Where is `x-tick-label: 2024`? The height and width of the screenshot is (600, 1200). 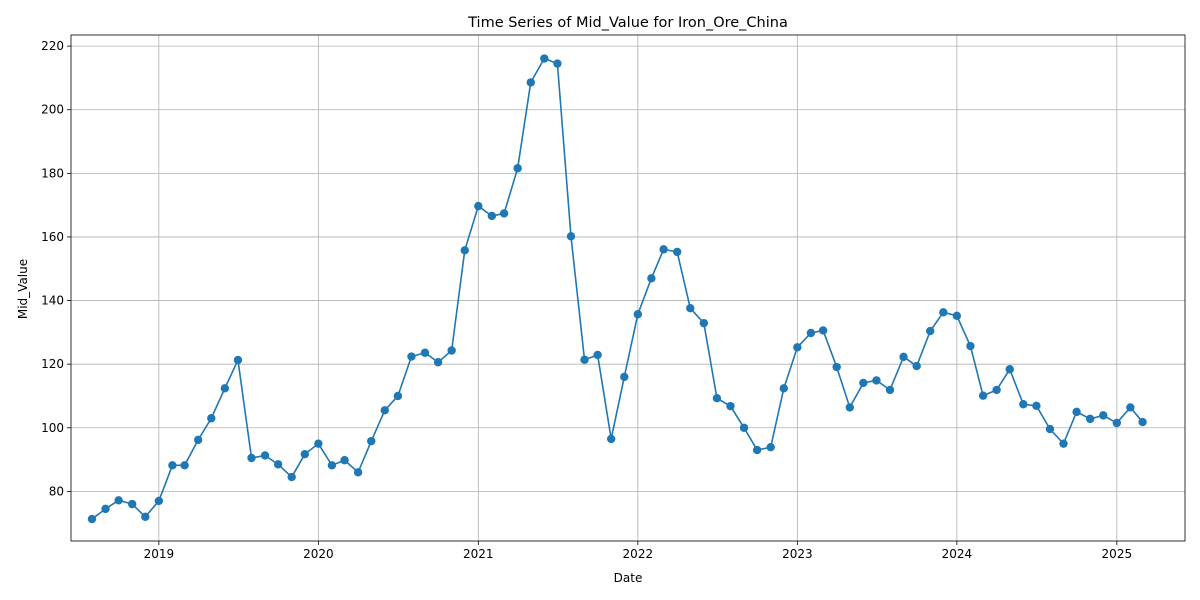
x-tick-label: 2024 is located at coordinates (957, 554).